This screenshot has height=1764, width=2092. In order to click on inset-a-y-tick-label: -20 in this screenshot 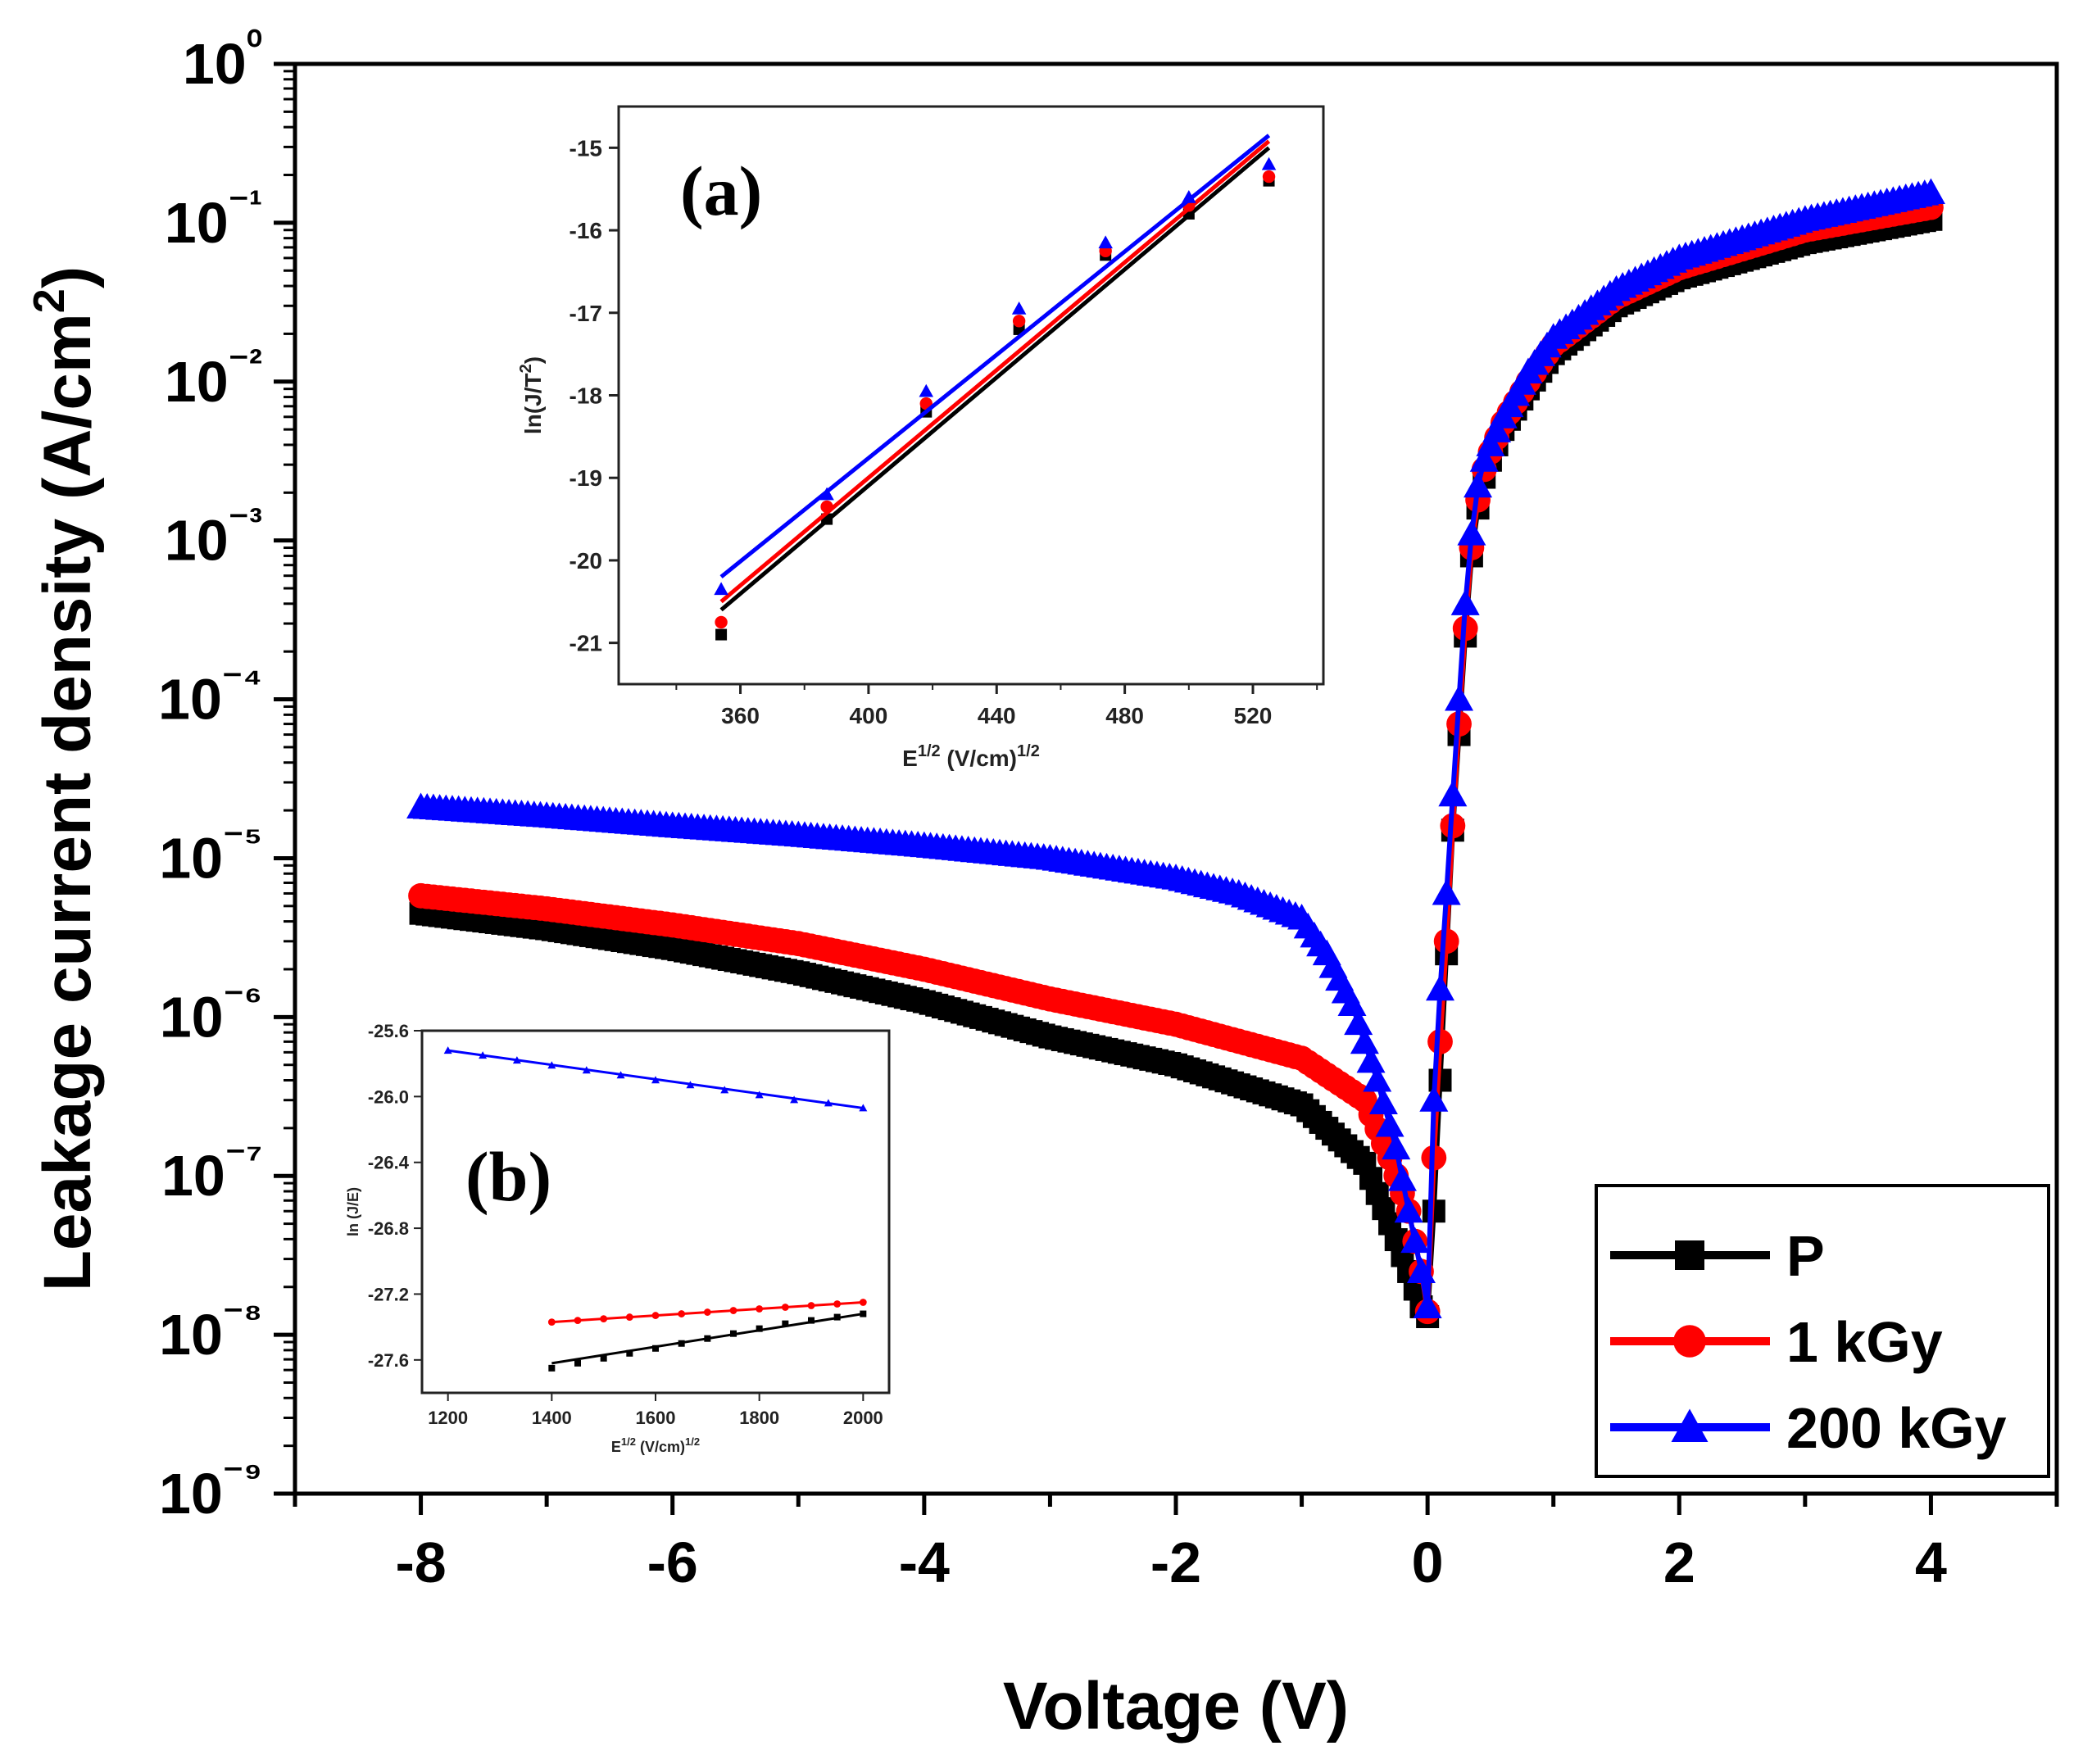, I will do `click(586, 561)`.